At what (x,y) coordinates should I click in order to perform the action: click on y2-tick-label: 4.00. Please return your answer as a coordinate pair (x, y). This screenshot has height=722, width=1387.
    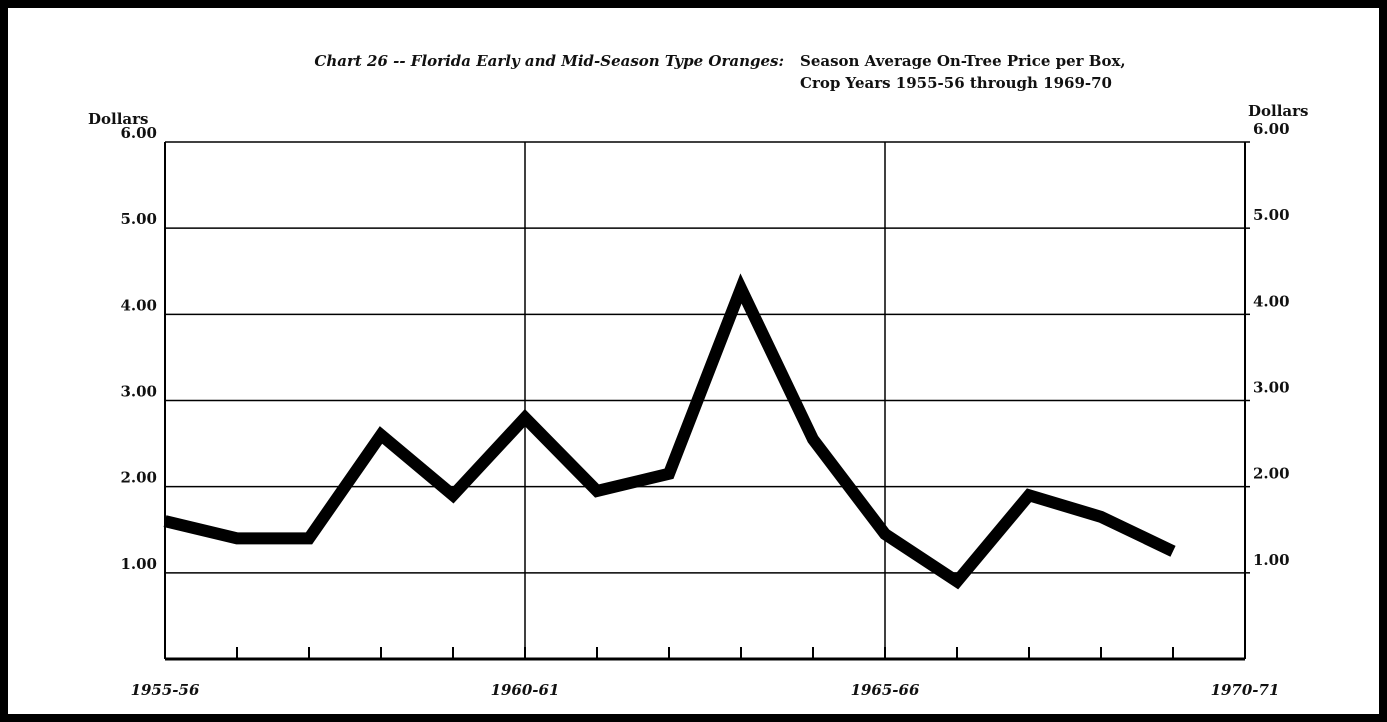
    Looking at the image, I should click on (1271, 301).